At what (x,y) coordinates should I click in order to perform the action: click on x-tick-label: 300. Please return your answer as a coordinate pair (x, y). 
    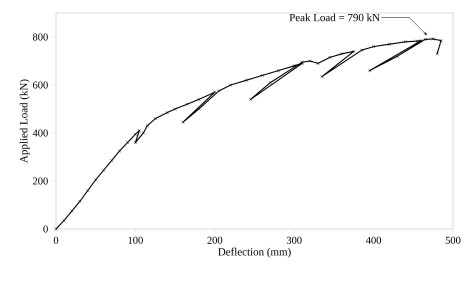
    Looking at the image, I should click on (294, 240).